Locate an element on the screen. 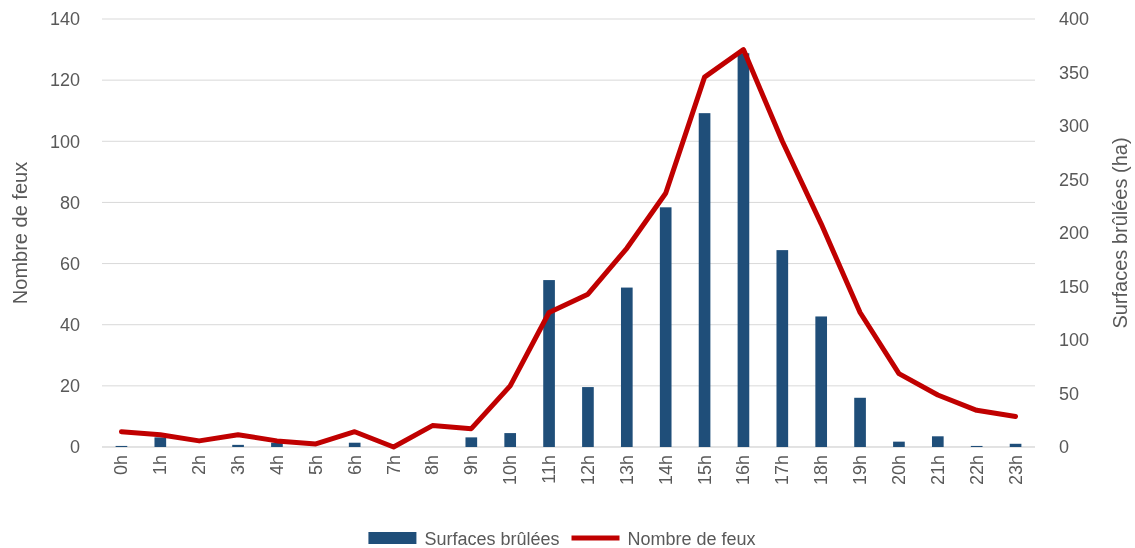  y-axis-title: Nombre de feux is located at coordinates (20, 233).